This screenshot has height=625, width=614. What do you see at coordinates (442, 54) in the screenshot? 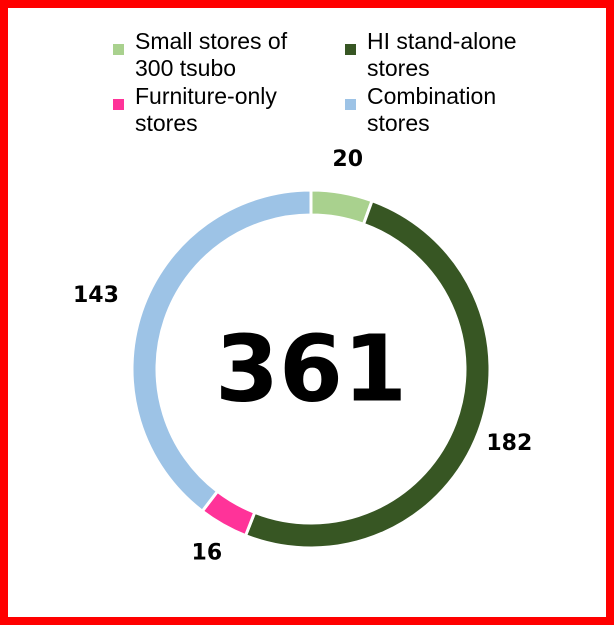
I see `legend-label: HI stand-alone stores` at bounding box center [442, 54].